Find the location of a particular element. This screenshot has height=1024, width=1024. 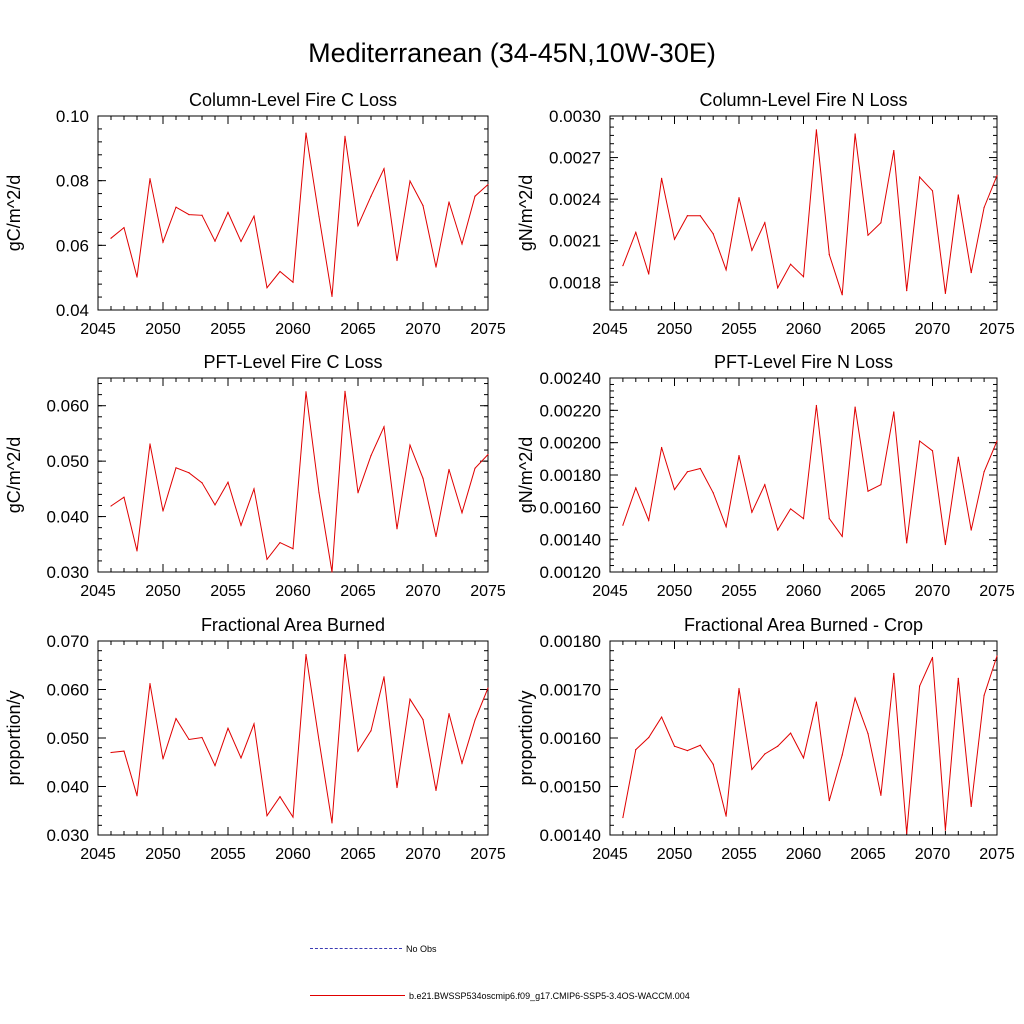

legend-entry-obs: No Obs is located at coordinates (373, 948).